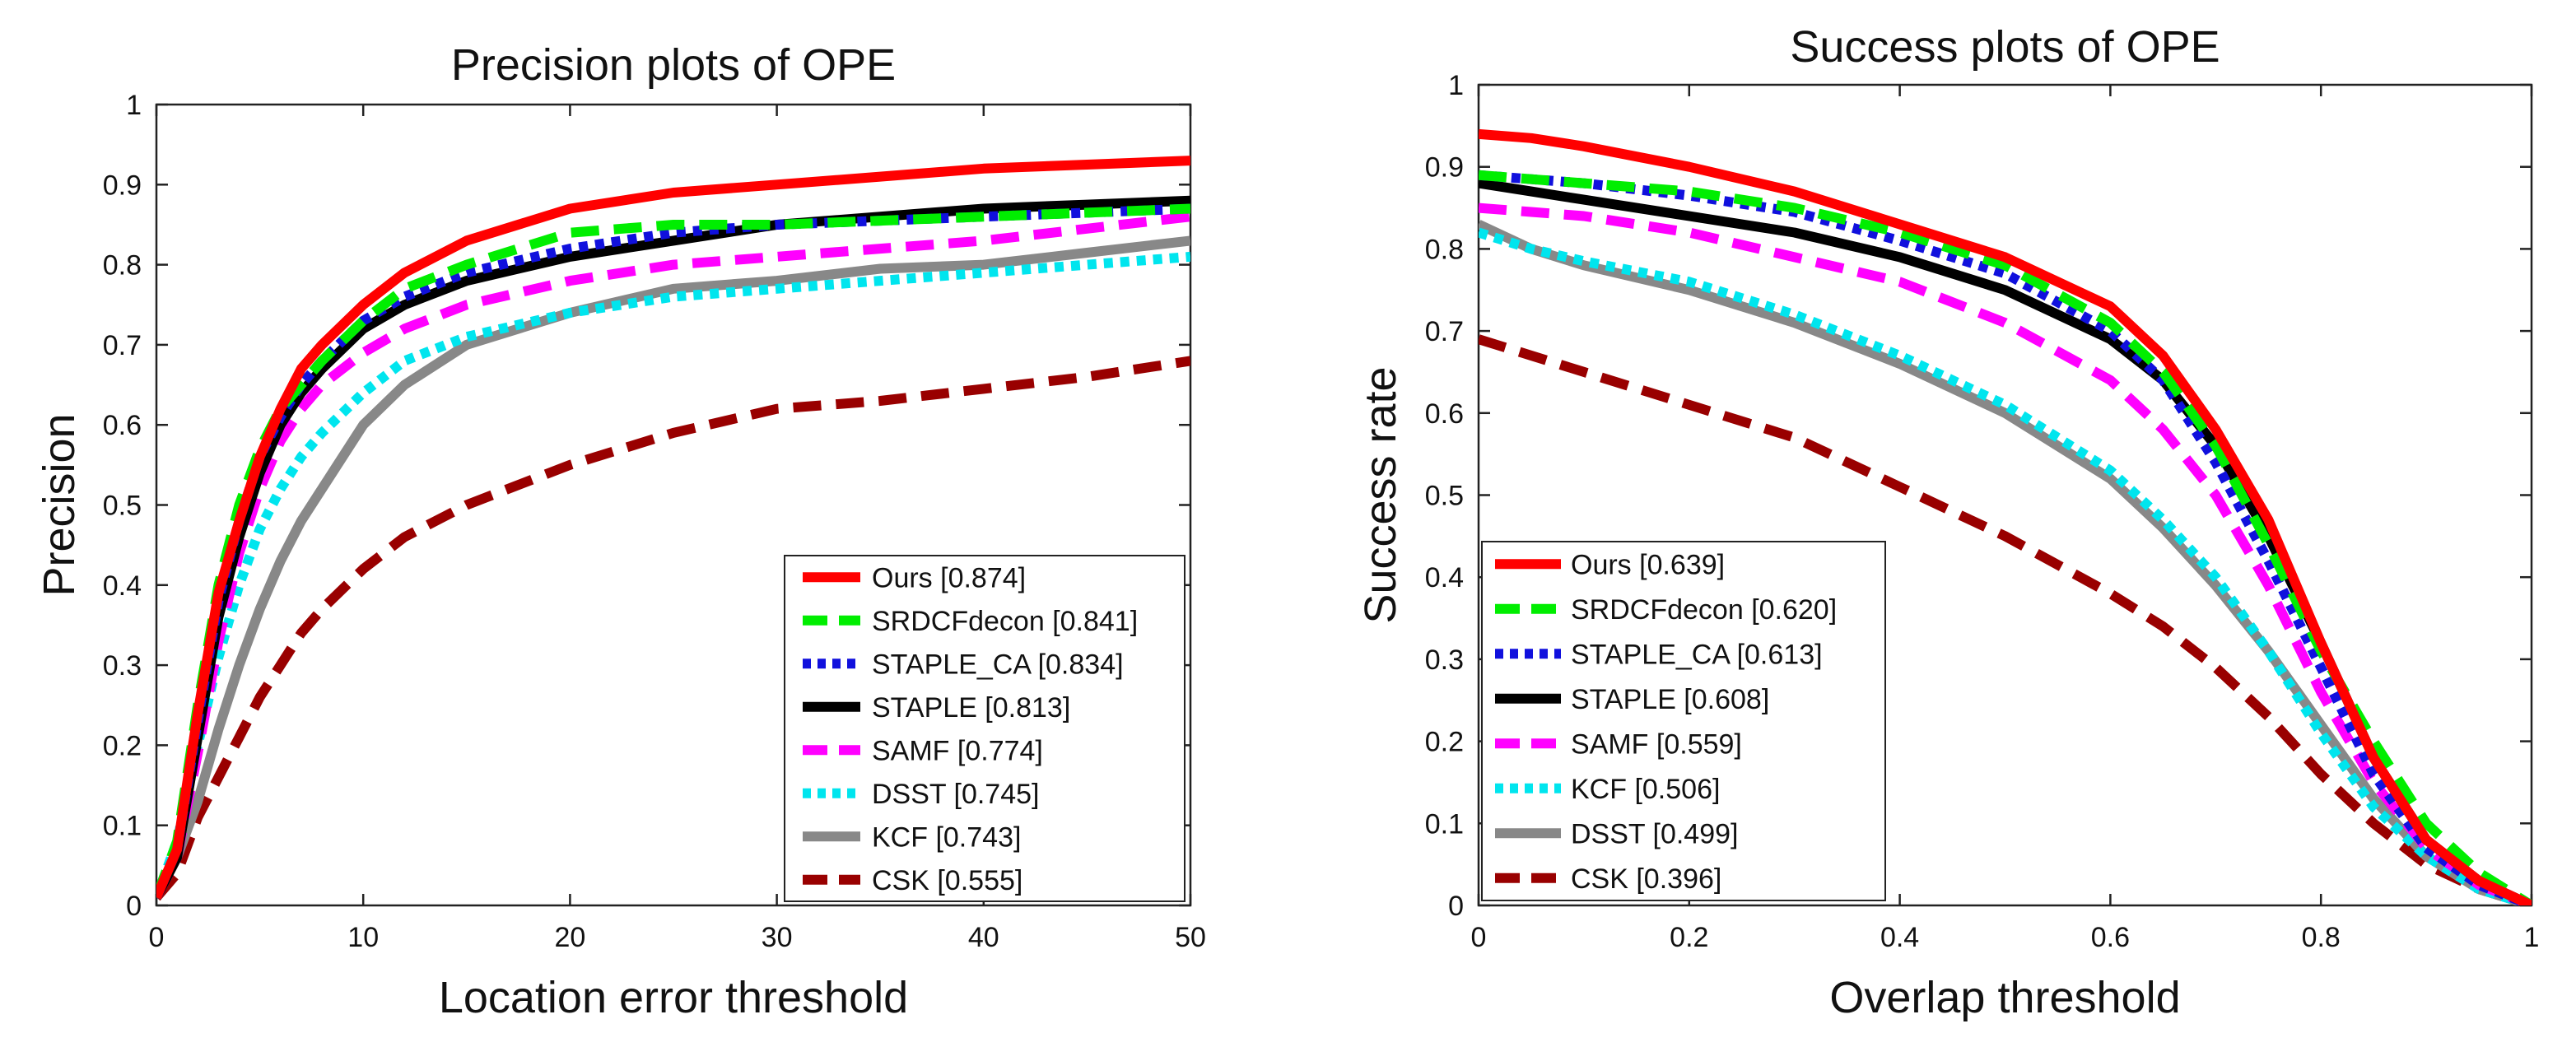 Image resolution: width=2576 pixels, height=1047 pixels. I want to click on legend-entry-label: SAMF [0.559], so click(1656, 744).